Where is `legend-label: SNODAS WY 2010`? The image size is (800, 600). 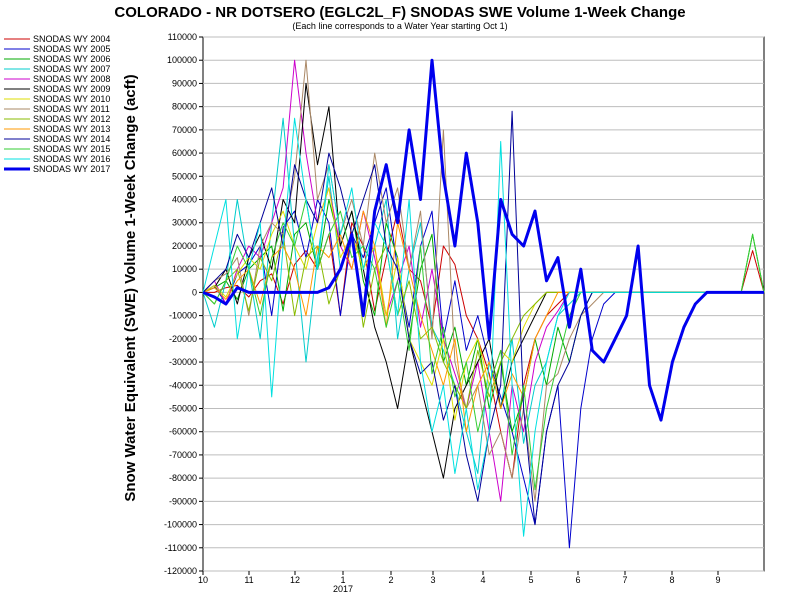 legend-label: SNODAS WY 2010 is located at coordinates (71, 99).